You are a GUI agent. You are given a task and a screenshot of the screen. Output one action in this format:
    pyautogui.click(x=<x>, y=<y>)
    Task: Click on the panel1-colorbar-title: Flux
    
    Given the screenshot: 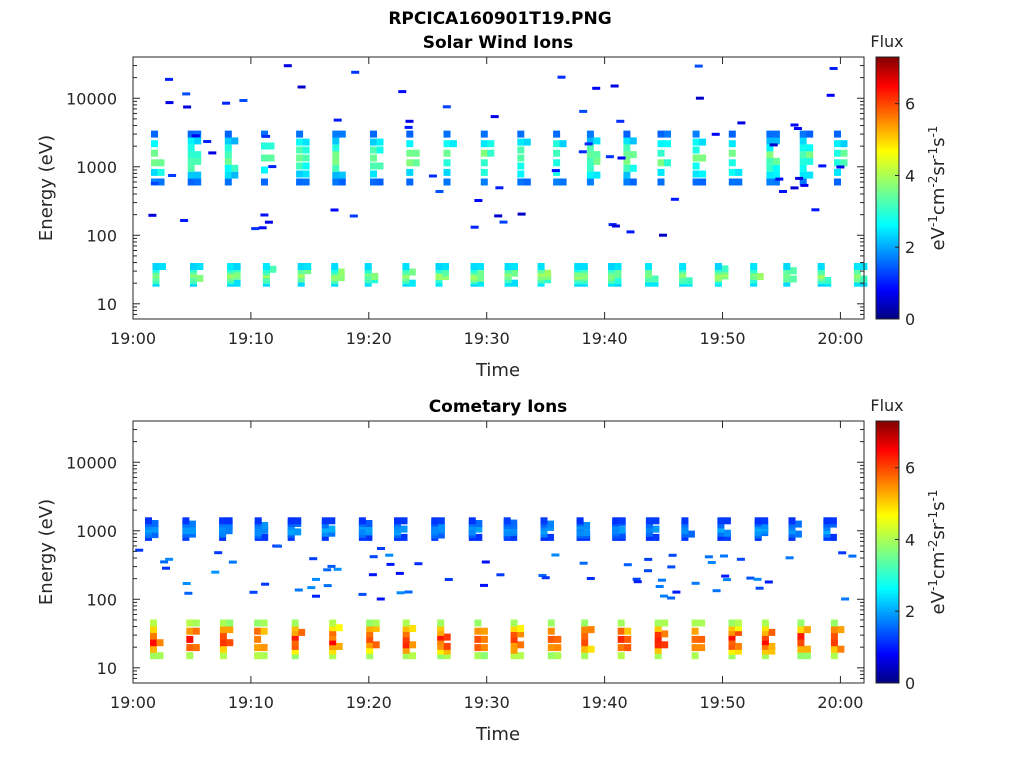 What is the action you would take?
    pyautogui.click(x=886, y=41)
    